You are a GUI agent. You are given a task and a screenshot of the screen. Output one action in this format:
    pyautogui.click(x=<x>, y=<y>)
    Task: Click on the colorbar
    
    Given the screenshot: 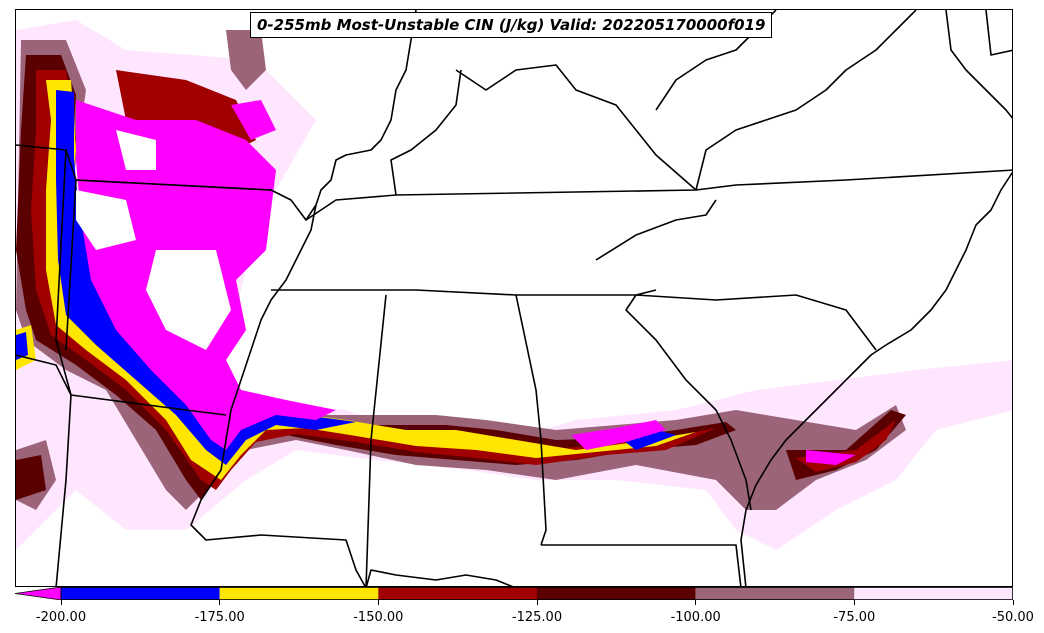 What is the action you would take?
    pyautogui.click(x=514, y=593)
    